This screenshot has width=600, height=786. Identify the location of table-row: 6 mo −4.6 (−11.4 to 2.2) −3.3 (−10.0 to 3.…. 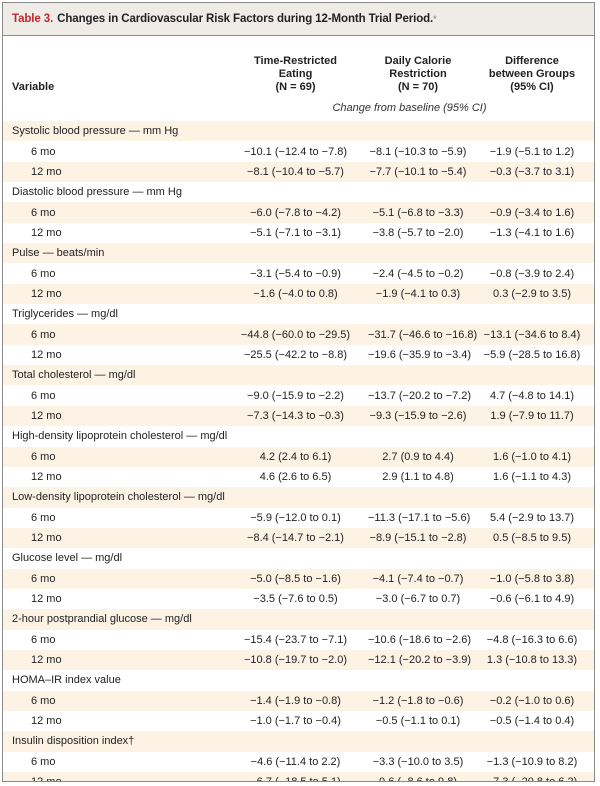
(298, 762).